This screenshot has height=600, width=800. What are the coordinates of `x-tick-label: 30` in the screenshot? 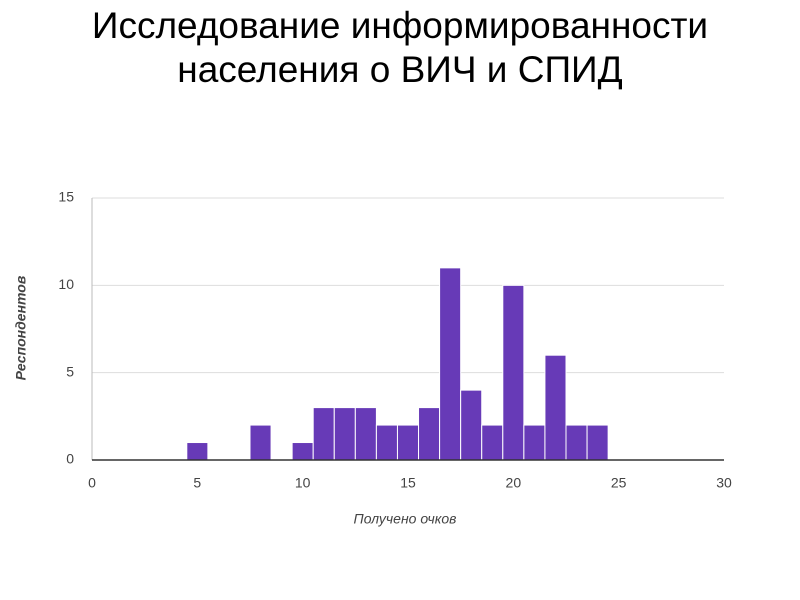 It's located at (724, 483).